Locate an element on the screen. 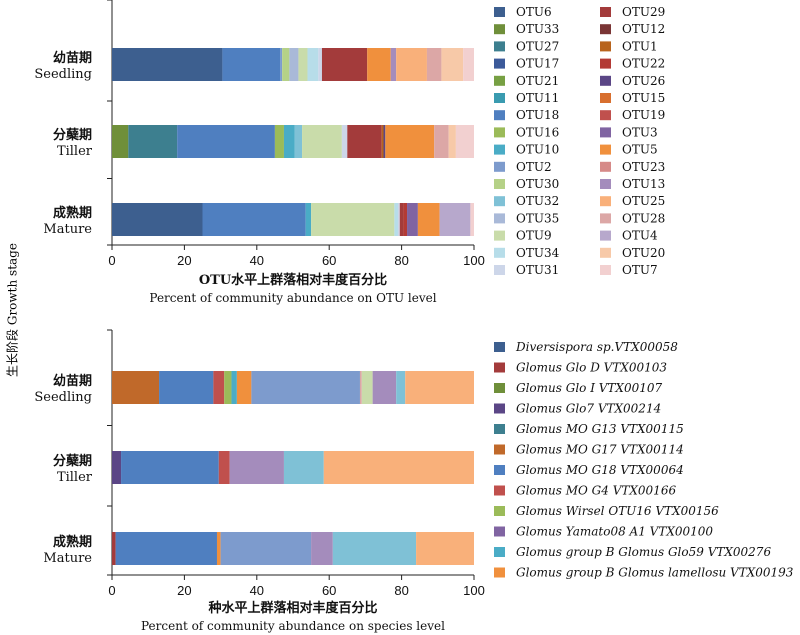 The width and height of the screenshot is (800, 635). legend-label: OTU35 is located at coordinates (537, 218).